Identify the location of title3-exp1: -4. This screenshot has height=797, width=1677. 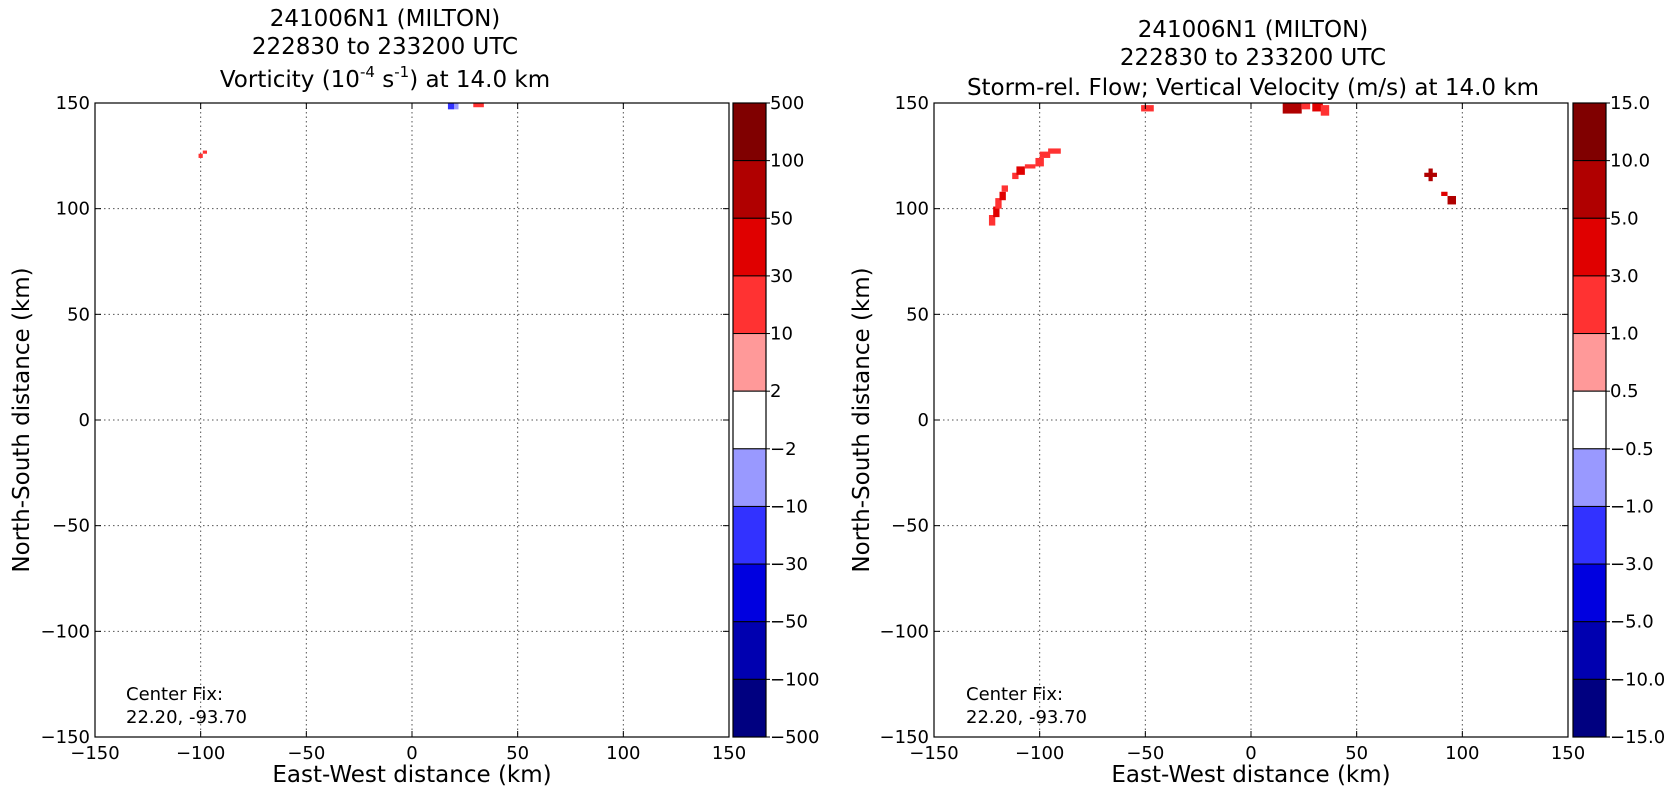
(367, 72).